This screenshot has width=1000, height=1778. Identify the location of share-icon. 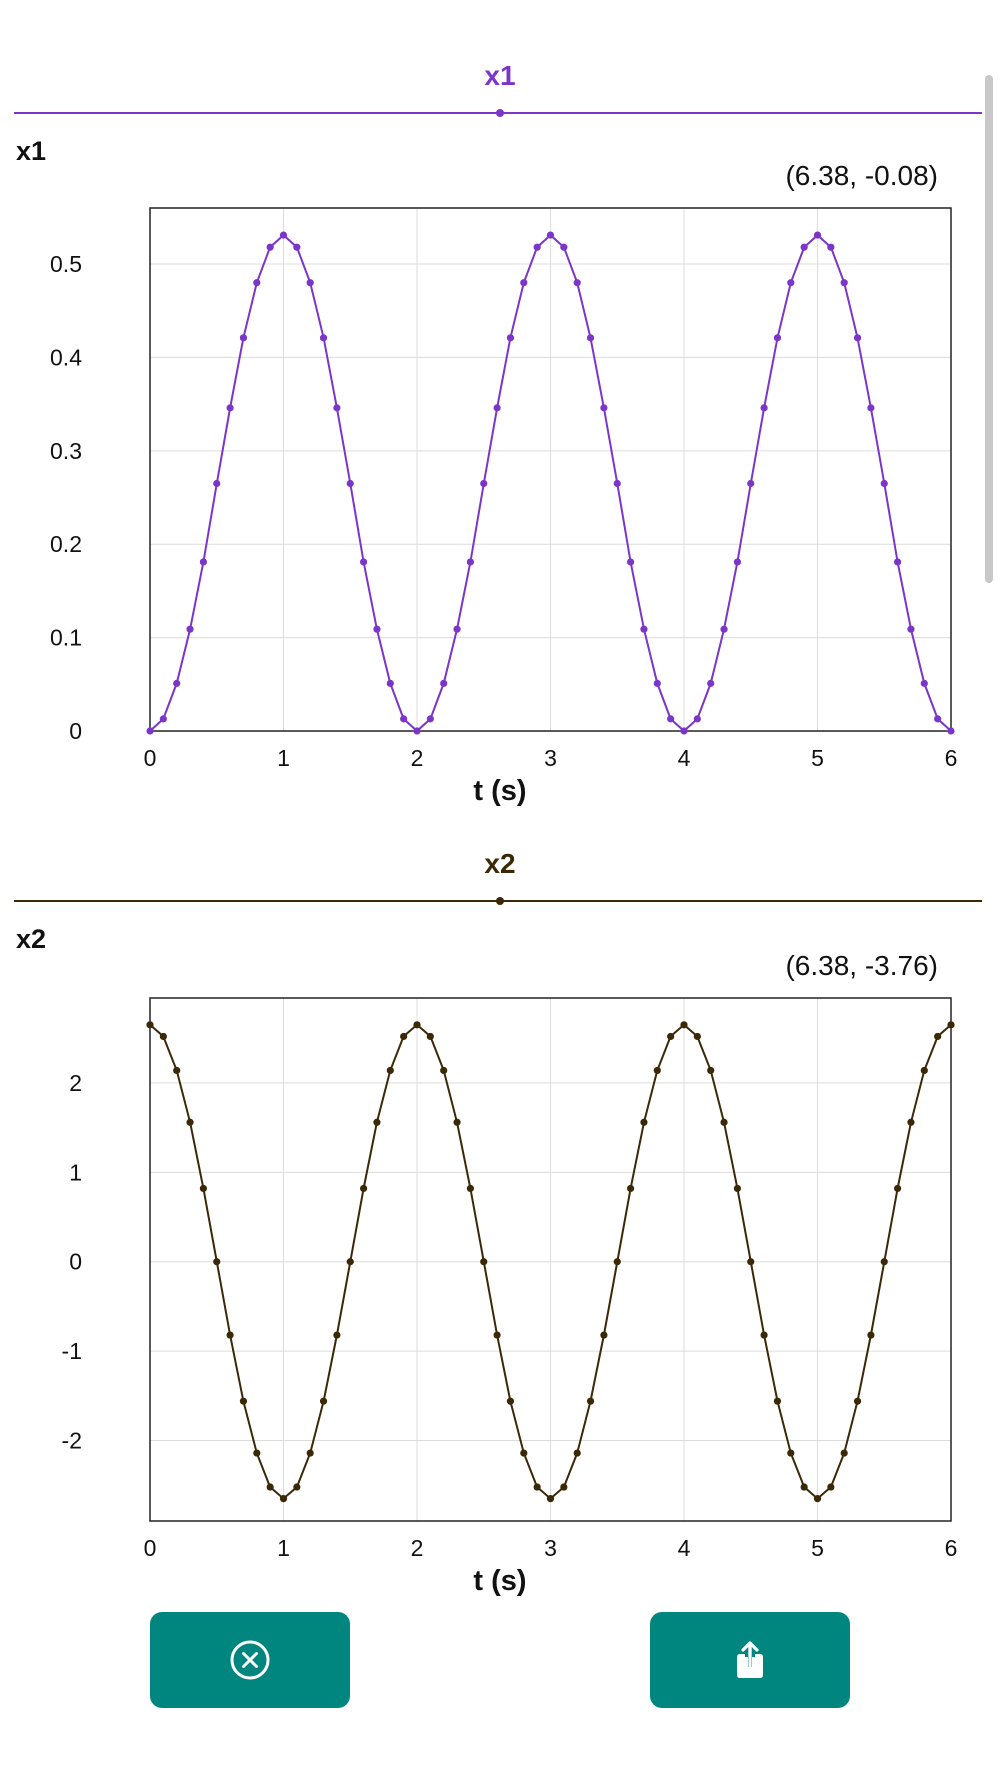
(750, 1659).